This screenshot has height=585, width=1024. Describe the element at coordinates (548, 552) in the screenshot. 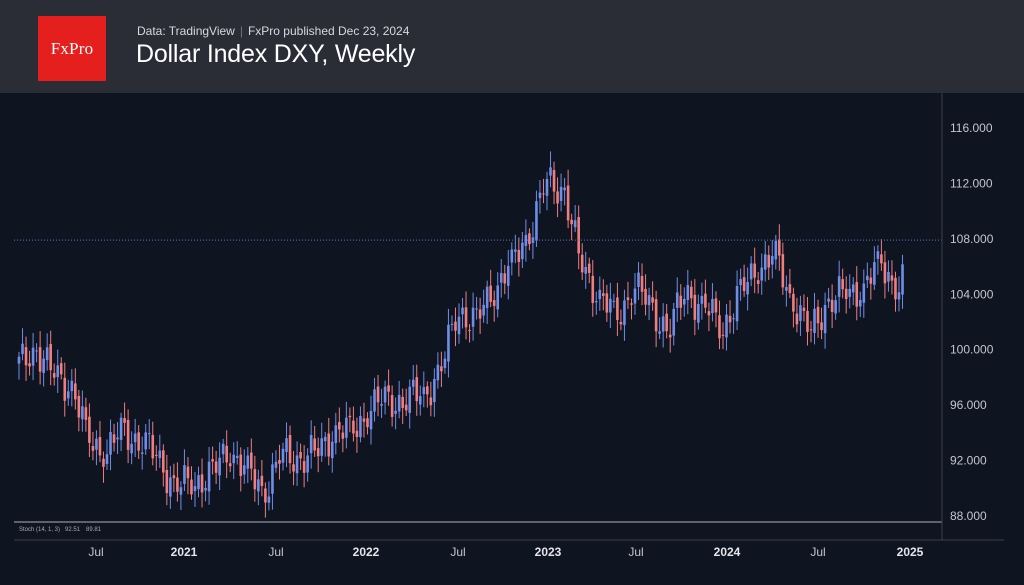

I see `x-tick-label: 2023` at that location.